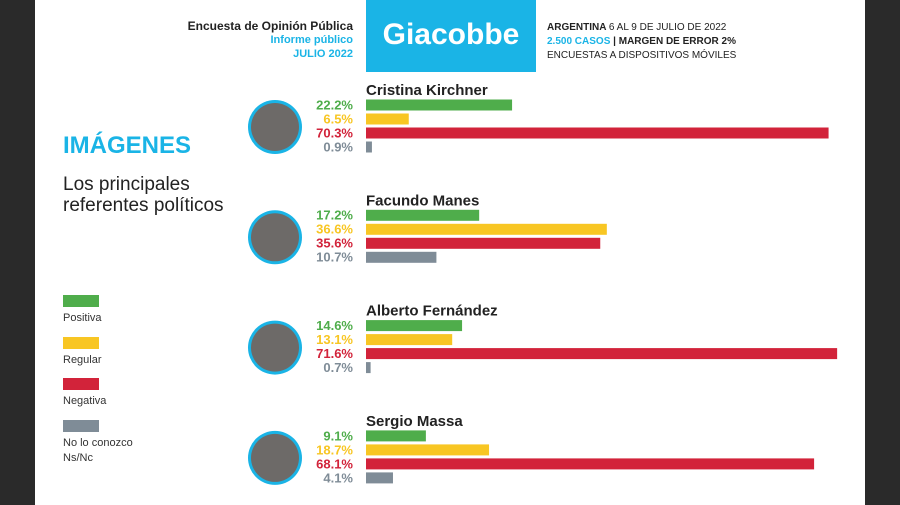 The height and width of the screenshot is (505, 900). I want to click on legend-label: Negativa, so click(85, 401).